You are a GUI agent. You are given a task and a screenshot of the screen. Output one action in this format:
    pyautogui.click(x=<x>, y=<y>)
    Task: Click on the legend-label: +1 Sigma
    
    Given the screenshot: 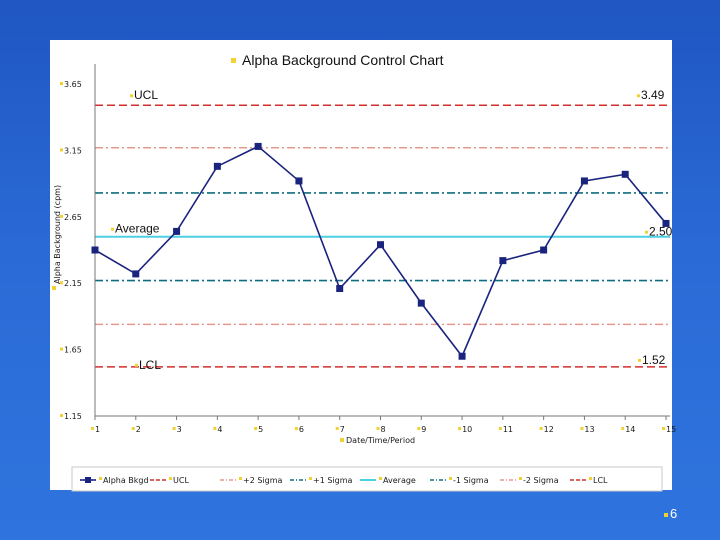 What is the action you would take?
    pyautogui.click(x=333, y=480)
    